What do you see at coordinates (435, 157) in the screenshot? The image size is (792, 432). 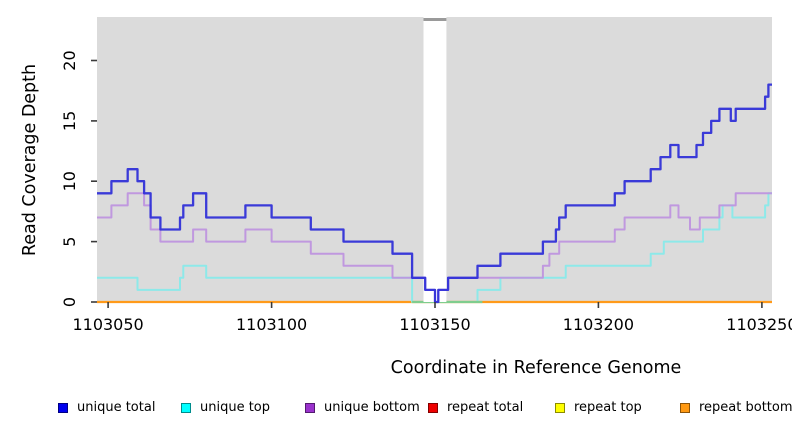 I see `mask-band` at bounding box center [435, 157].